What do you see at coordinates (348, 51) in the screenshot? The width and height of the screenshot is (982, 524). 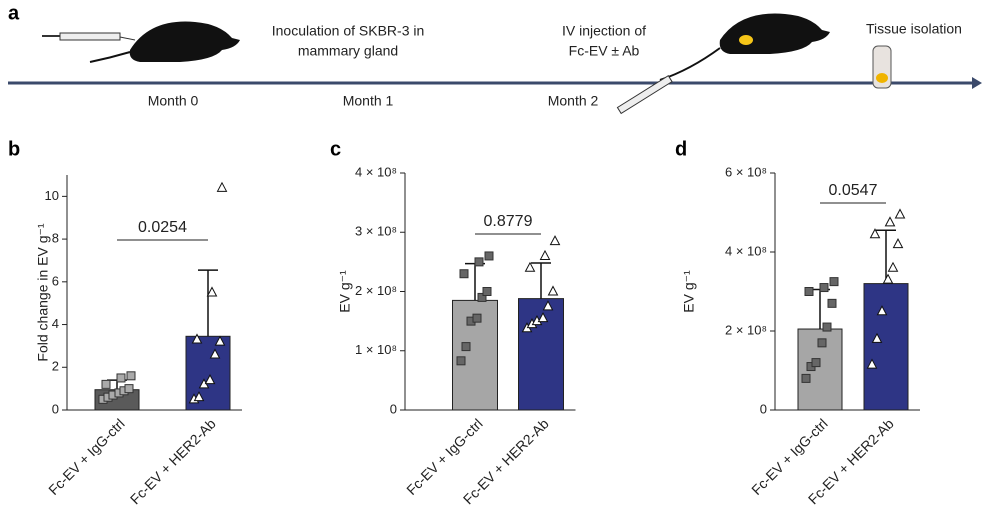 I see `step-label: mammary gland` at bounding box center [348, 51].